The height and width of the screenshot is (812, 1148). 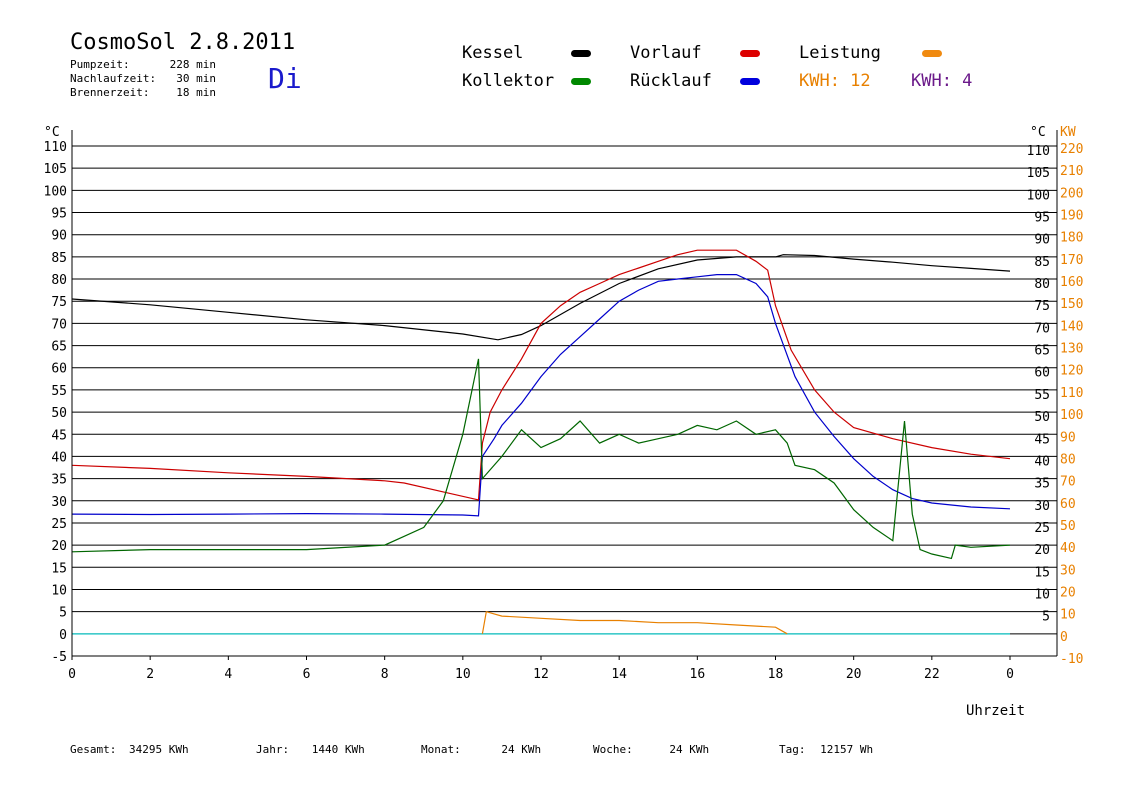 I want to click on x-tick-label: 6, so click(x=307, y=674).